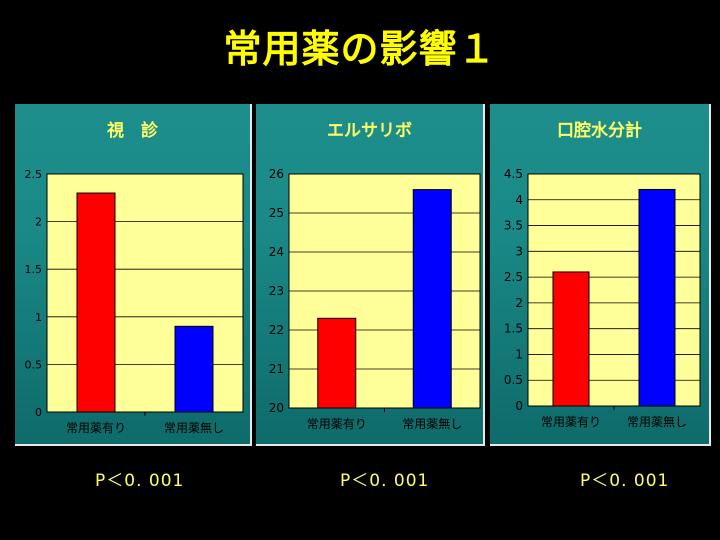 The image size is (720, 540). I want to click on y-tick-label: 20, so click(276, 408).